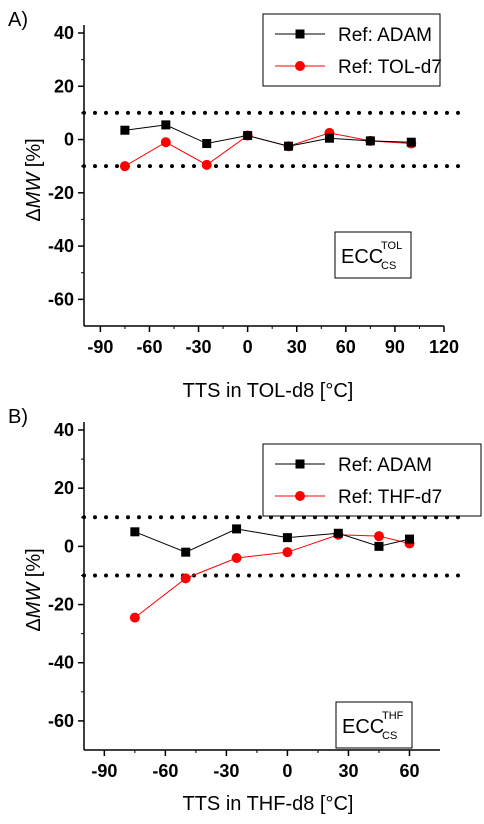  What do you see at coordinates (390, 67) in the screenshot?
I see `legend-label: Ref: TOL-d7` at bounding box center [390, 67].